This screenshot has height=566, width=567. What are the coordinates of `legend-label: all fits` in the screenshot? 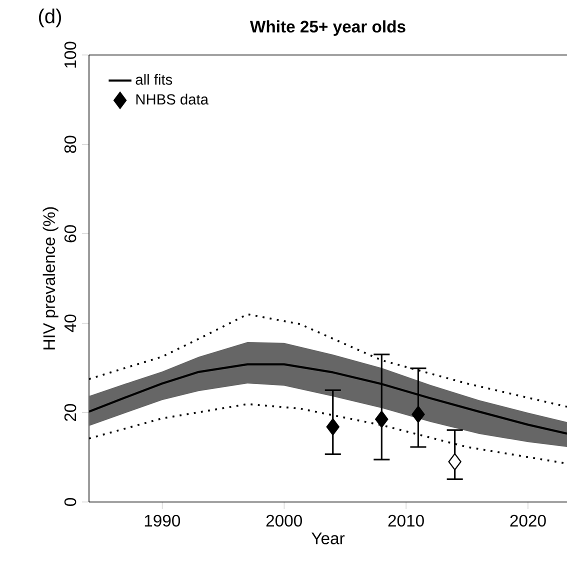 It's located at (154, 79).